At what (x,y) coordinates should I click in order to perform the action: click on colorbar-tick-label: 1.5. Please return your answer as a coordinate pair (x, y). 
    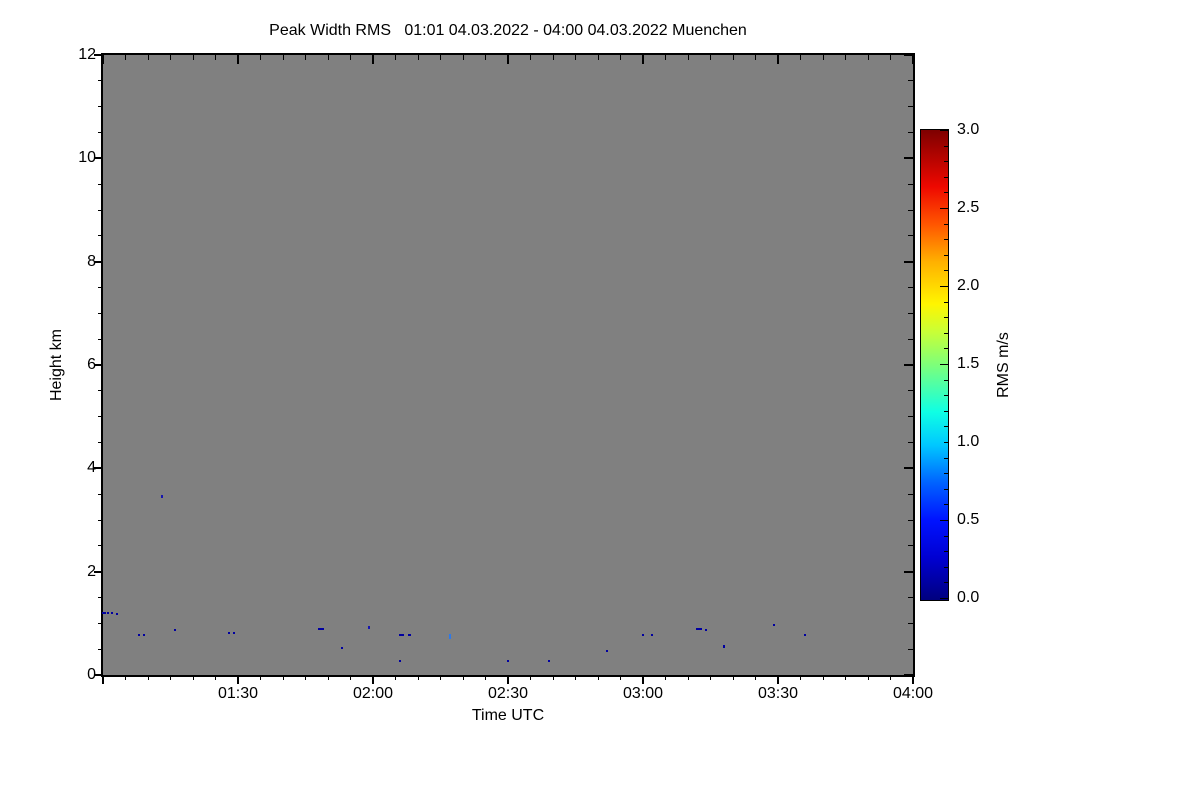
    Looking at the image, I should click on (968, 363).